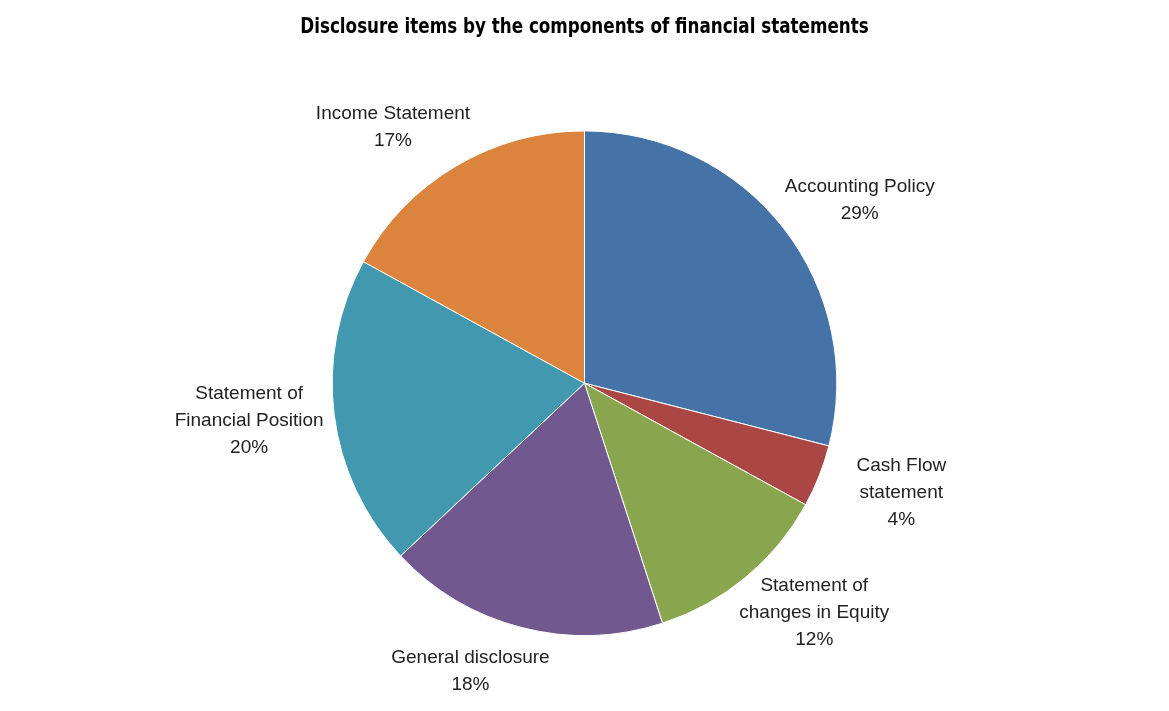  I want to click on chart-title: Disclosure items by the components of financial statements, so click(584, 25).